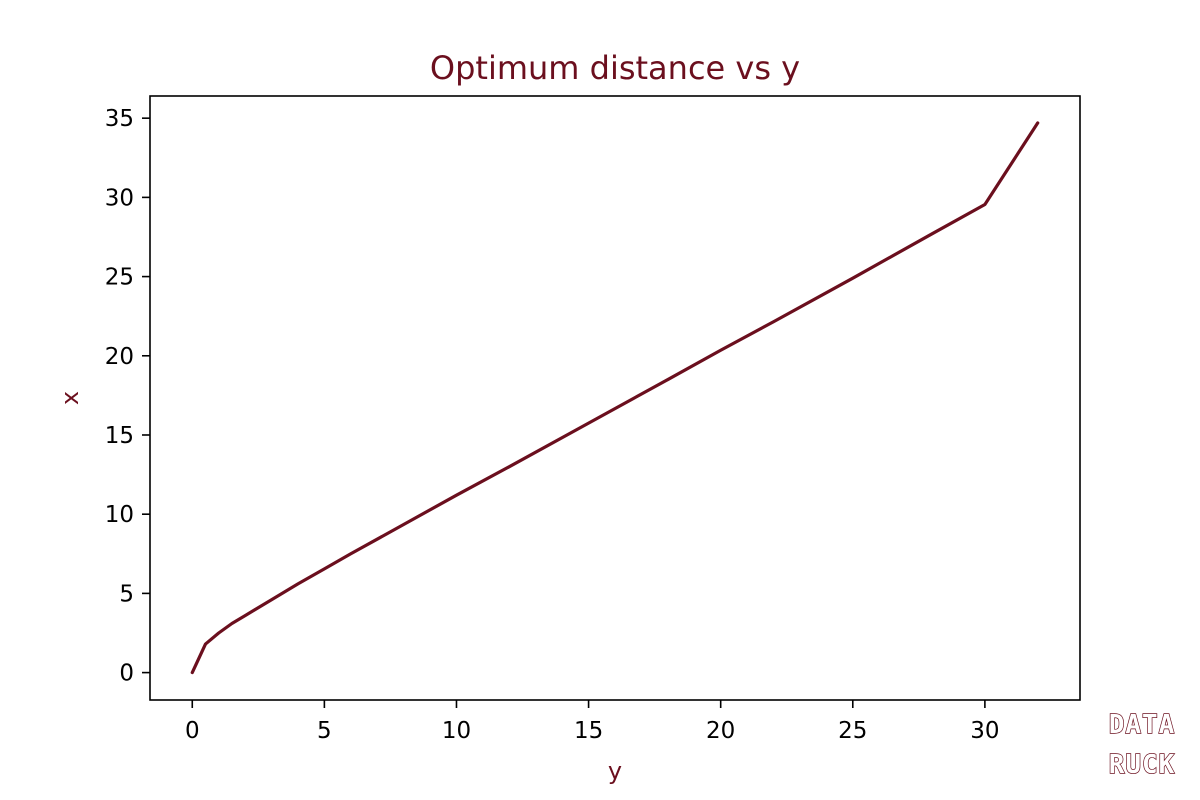  What do you see at coordinates (192, 731) in the screenshot?
I see `x-tick-label: 0` at bounding box center [192, 731].